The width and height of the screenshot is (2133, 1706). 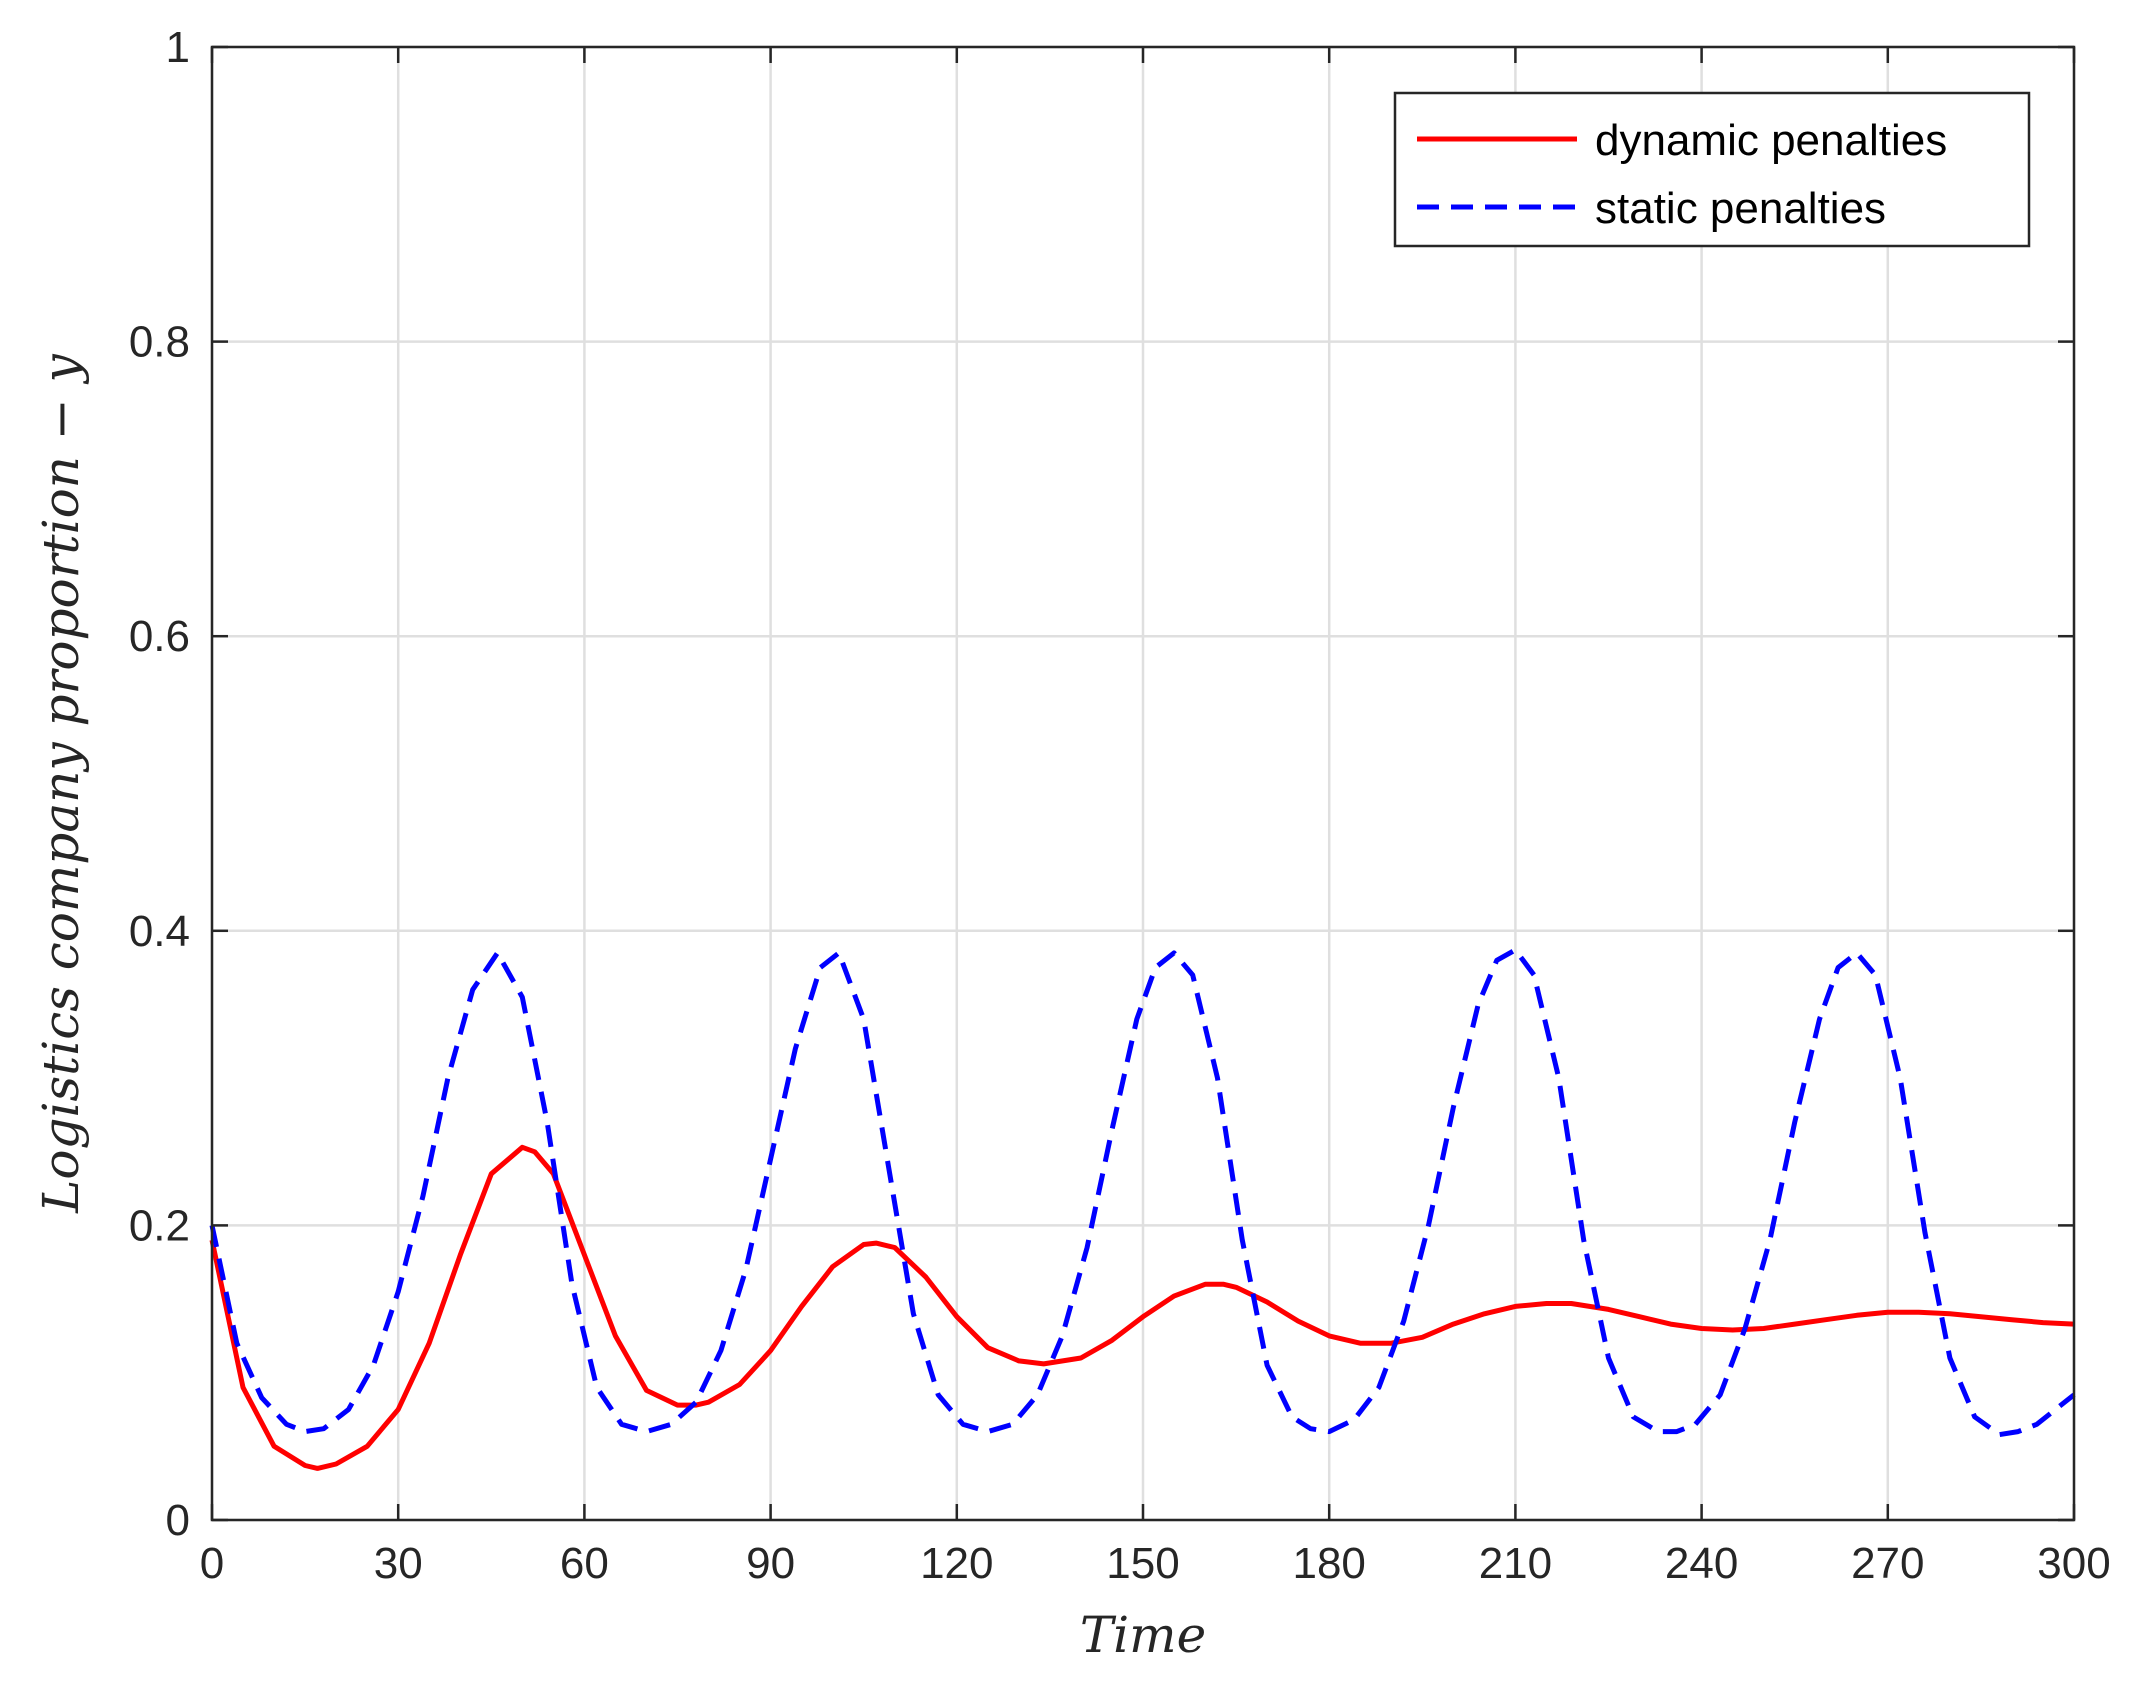 What do you see at coordinates (1515, 1563) in the screenshot?
I see `x-tick-label: 210` at bounding box center [1515, 1563].